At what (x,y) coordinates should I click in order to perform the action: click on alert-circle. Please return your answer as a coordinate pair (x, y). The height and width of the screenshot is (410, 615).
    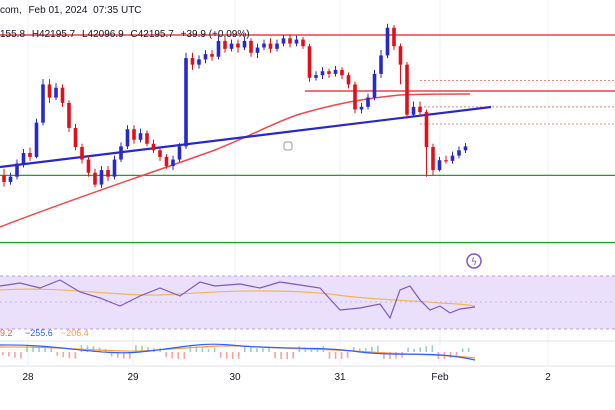
    Looking at the image, I should click on (474, 261).